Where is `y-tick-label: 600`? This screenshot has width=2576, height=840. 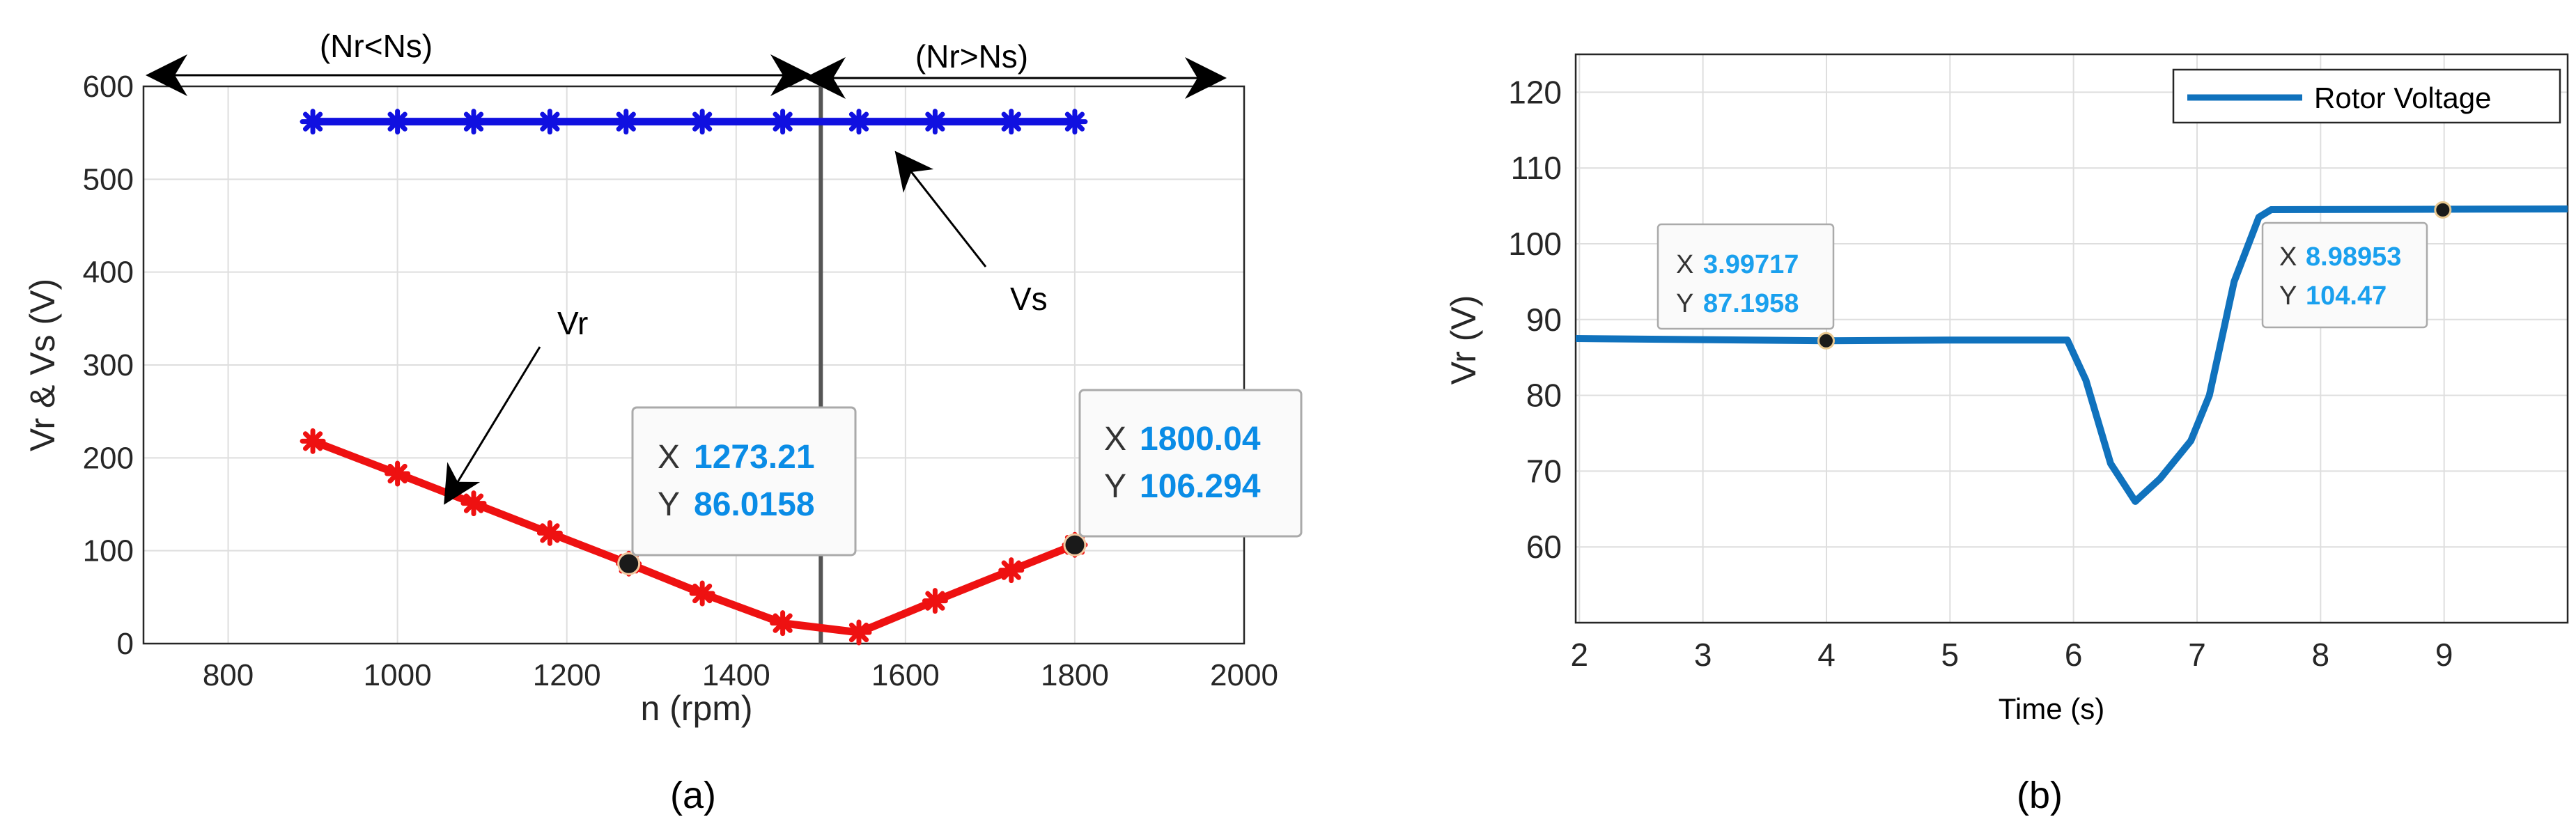 y-tick-label: 600 is located at coordinates (108, 87).